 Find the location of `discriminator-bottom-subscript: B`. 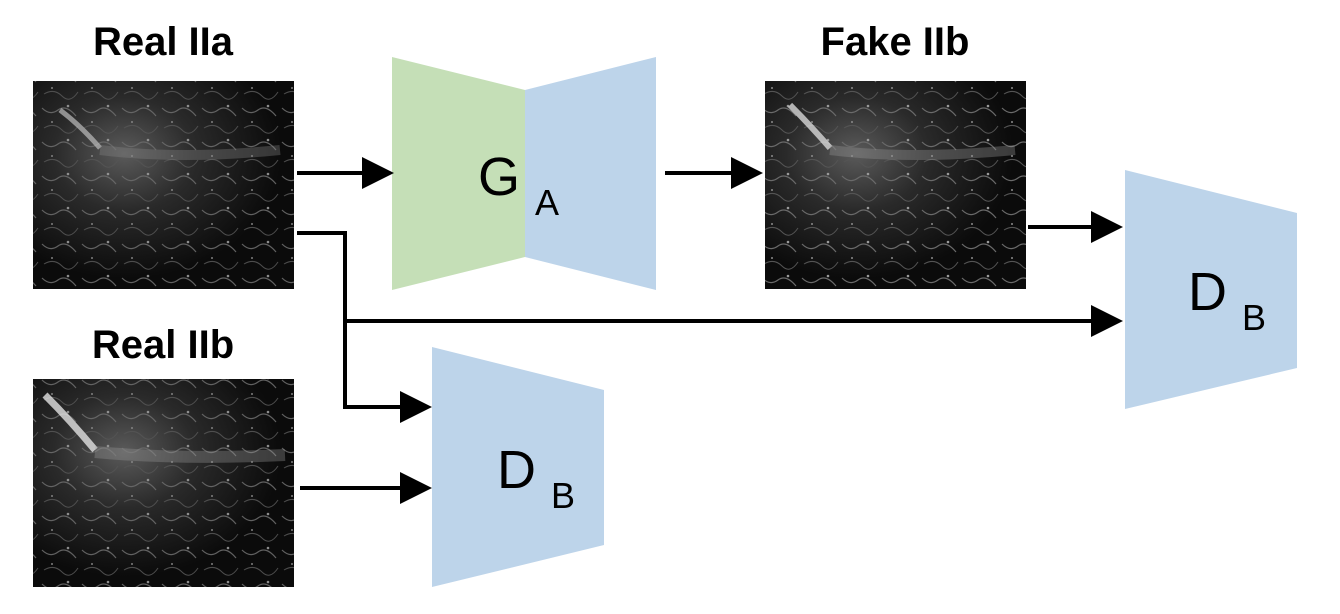

discriminator-bottom-subscript: B is located at coordinates (563, 495).